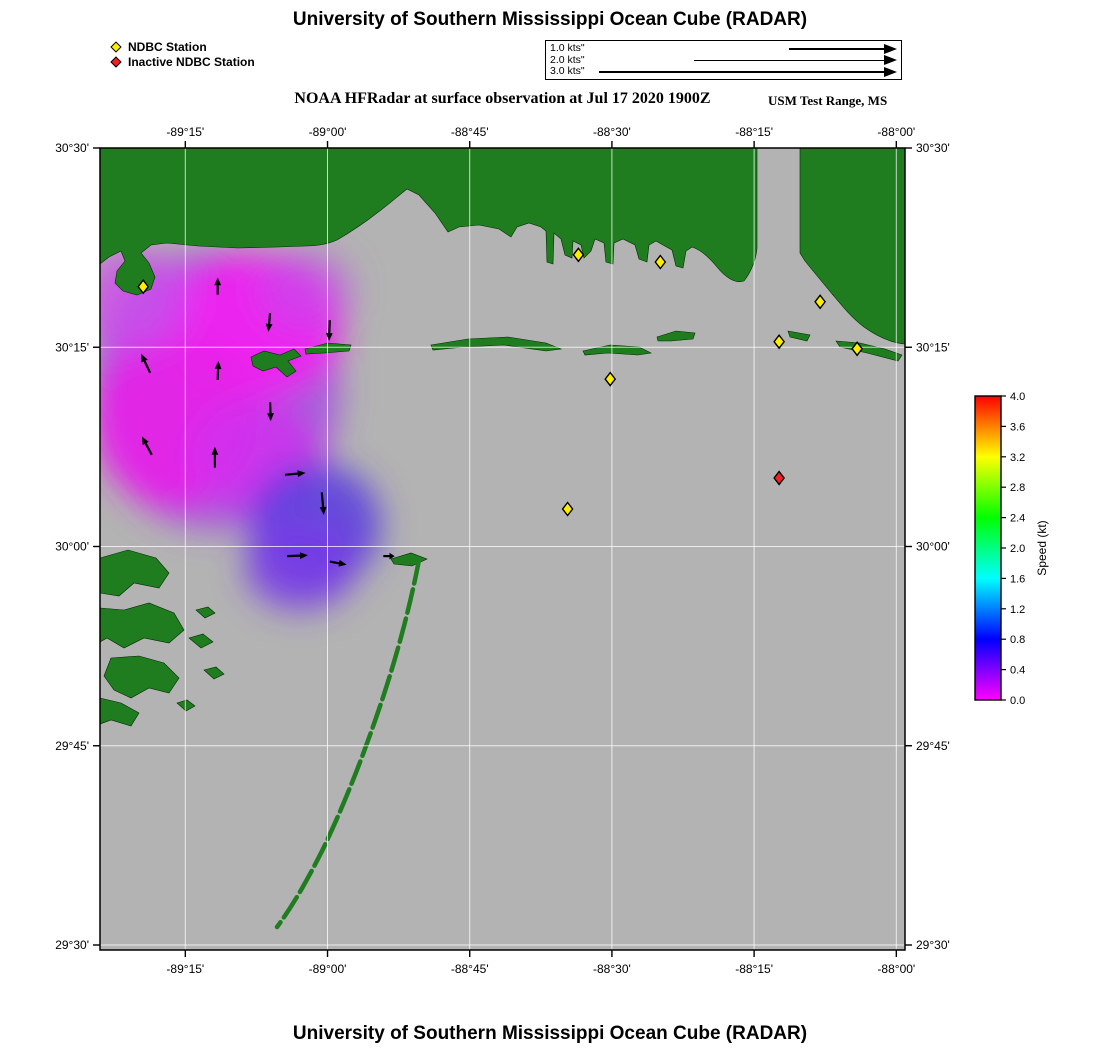 The width and height of the screenshot is (1100, 1050). Describe the element at coordinates (933, 347) in the screenshot. I see `lat-label-right: 30°15'` at that location.